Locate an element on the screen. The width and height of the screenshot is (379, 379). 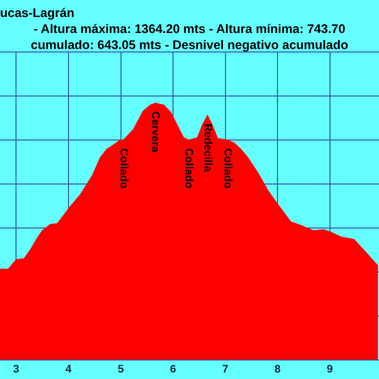
x-tick-label: 3 is located at coordinates (16, 369).